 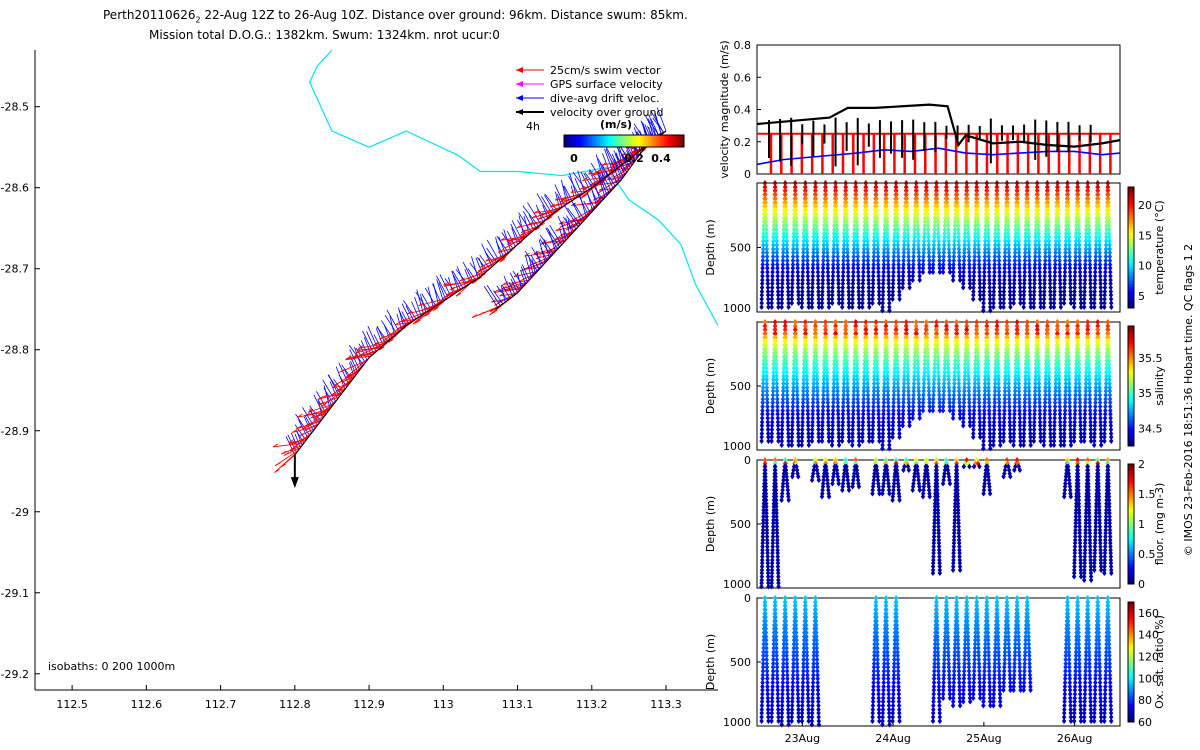 I want to click on map-x-tick-label: 112.9, so click(x=369, y=704).